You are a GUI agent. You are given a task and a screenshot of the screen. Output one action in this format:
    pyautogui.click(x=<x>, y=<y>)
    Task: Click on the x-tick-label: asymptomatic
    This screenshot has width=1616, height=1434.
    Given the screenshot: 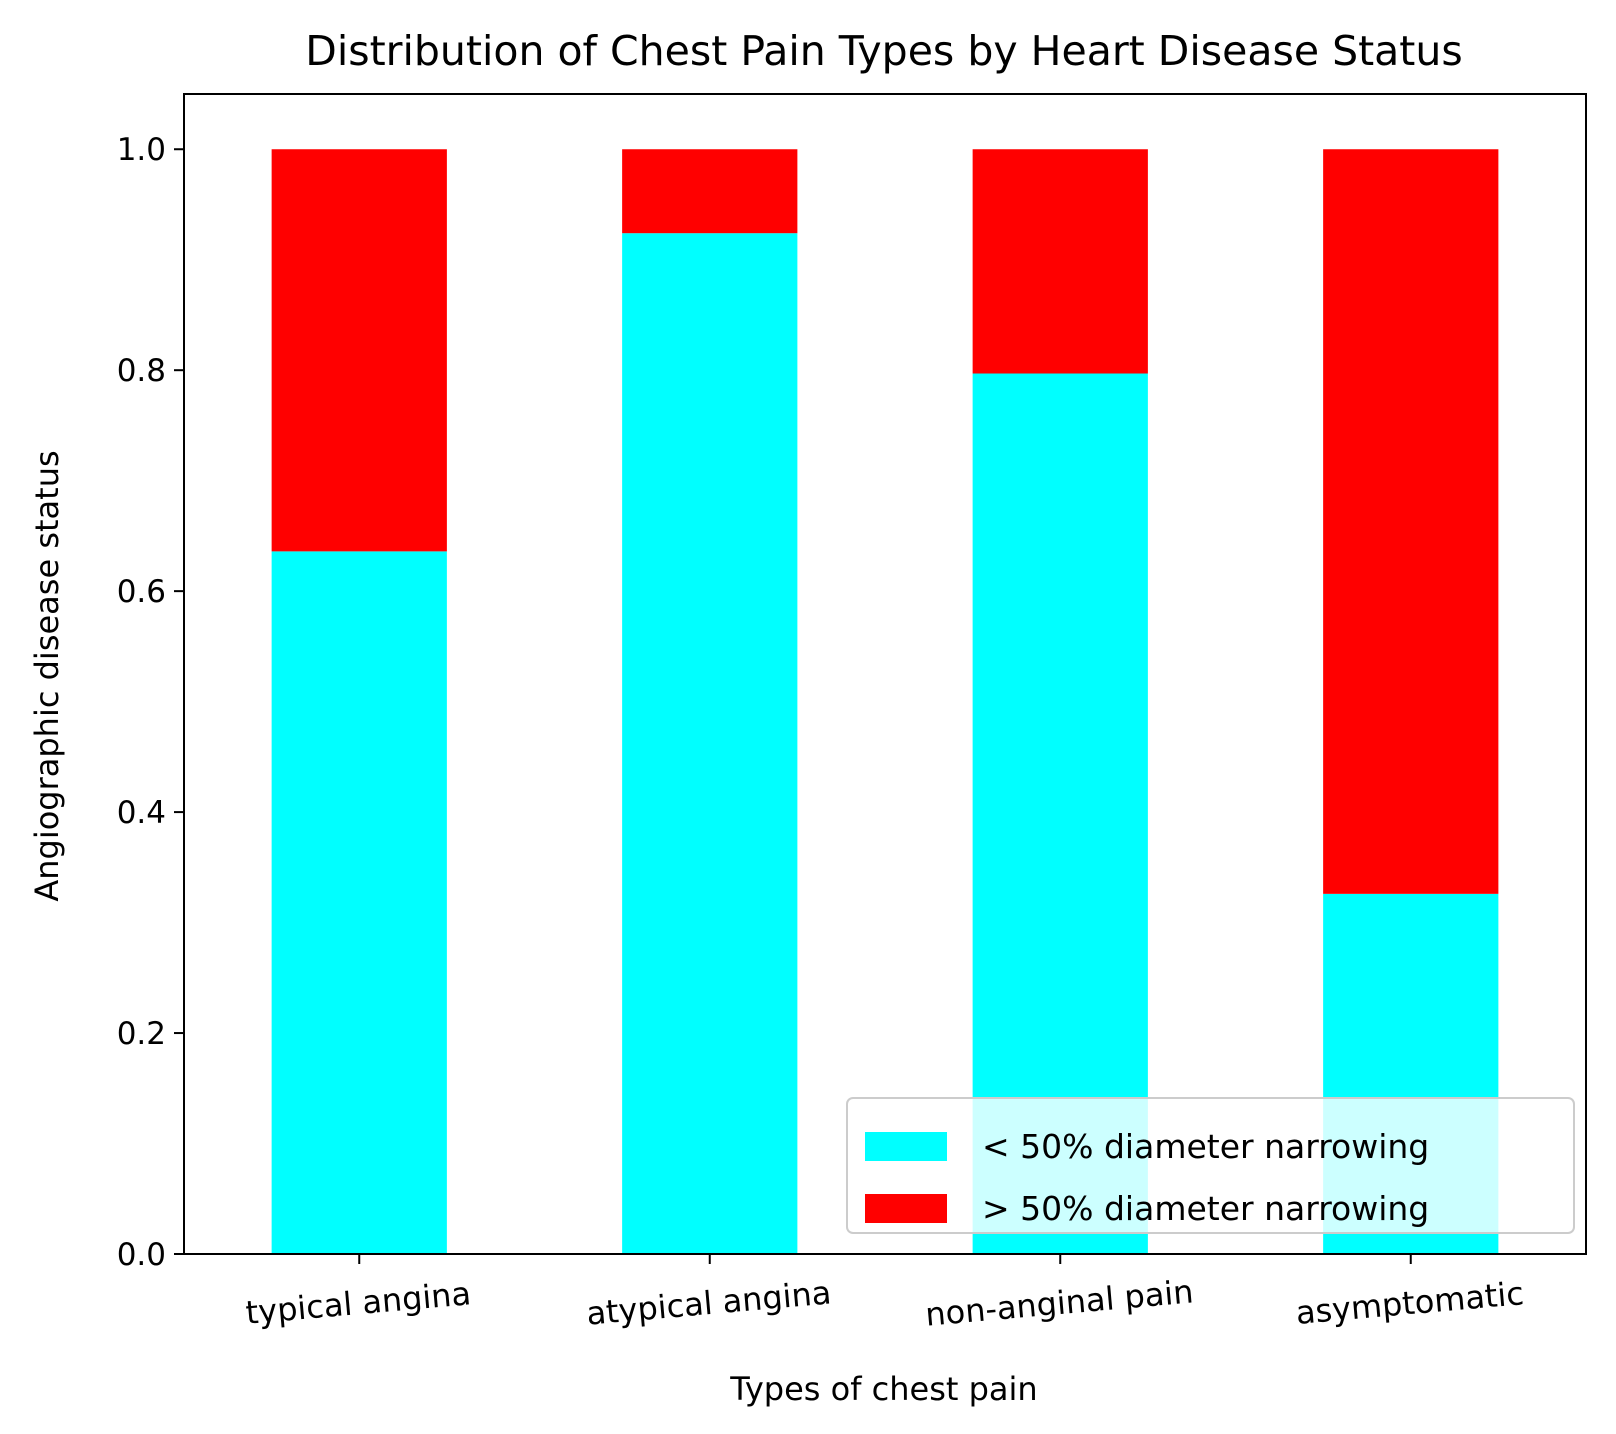 What is the action you would take?
    pyautogui.click(x=1409, y=1303)
    